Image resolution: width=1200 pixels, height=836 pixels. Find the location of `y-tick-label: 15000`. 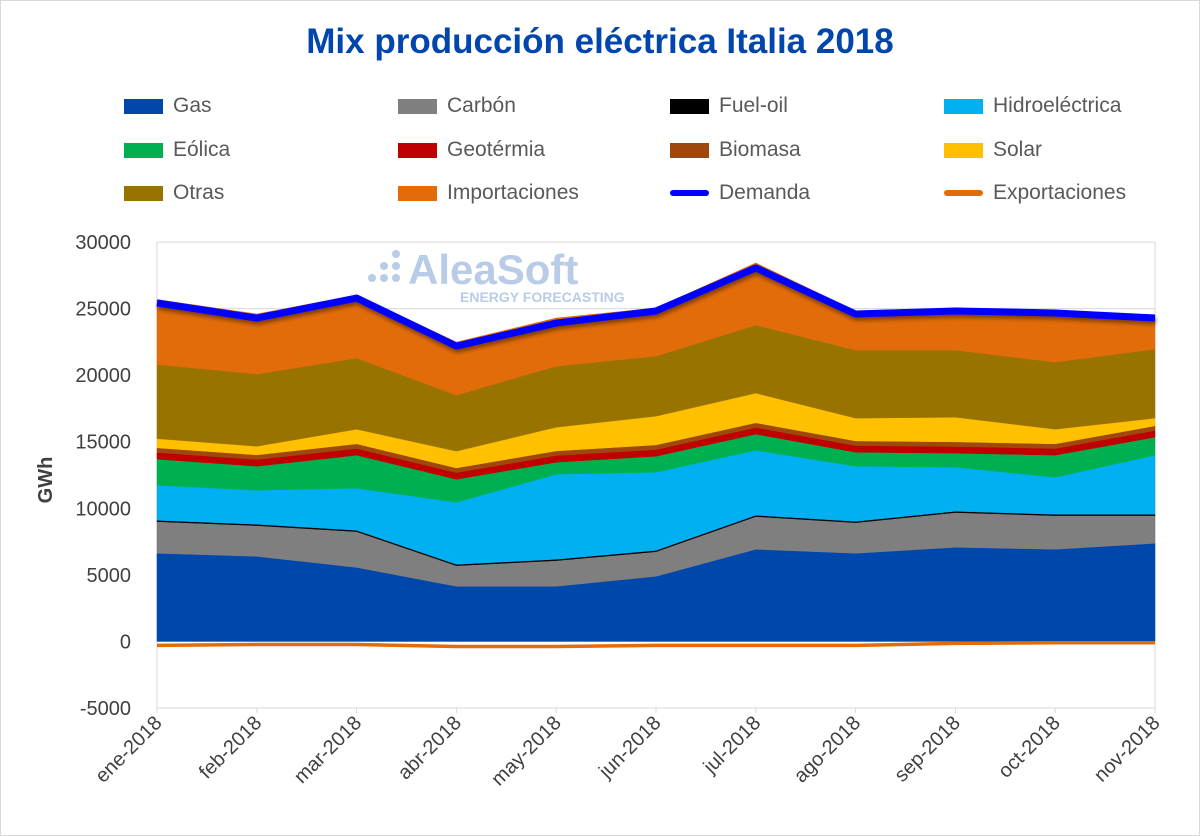

y-tick-label: 15000 is located at coordinates (103, 443).